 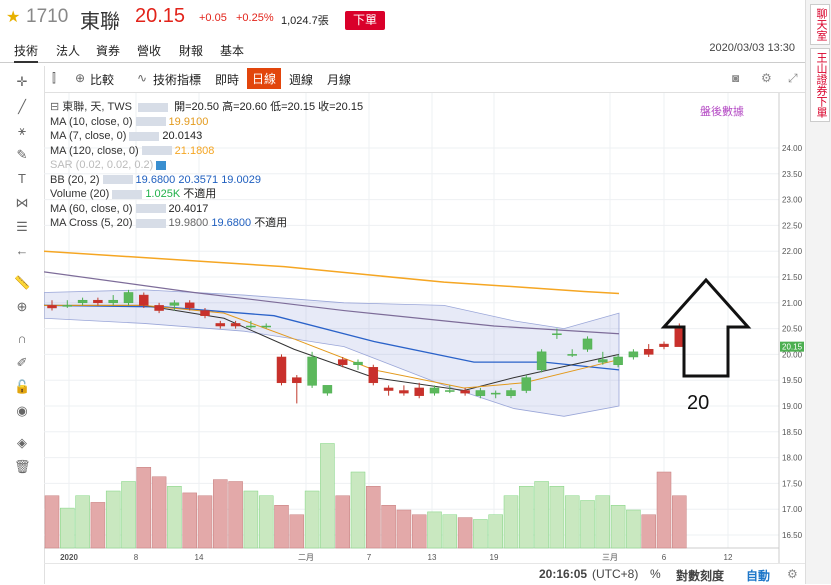 I want to click on time-tick-label: 8, so click(x=136, y=557).